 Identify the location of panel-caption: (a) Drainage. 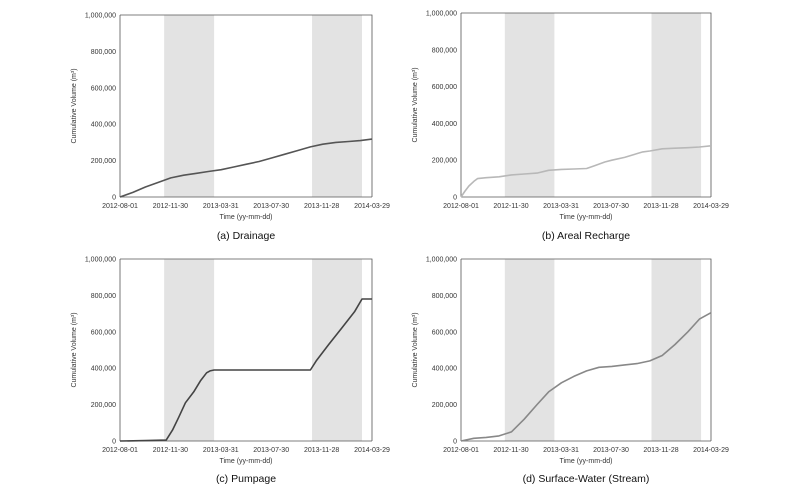
(246, 236).